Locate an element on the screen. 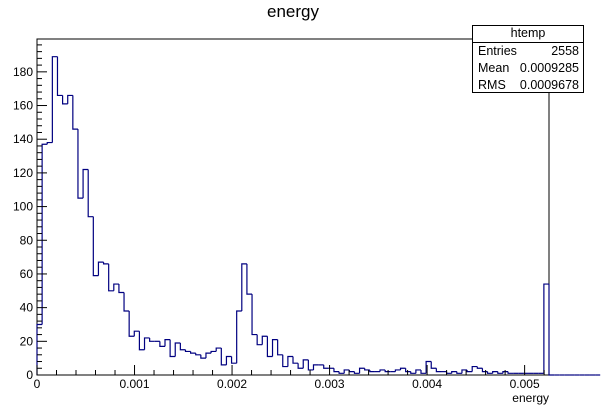  stats-row-mean: Mean 0.0009285 is located at coordinates (528, 68).